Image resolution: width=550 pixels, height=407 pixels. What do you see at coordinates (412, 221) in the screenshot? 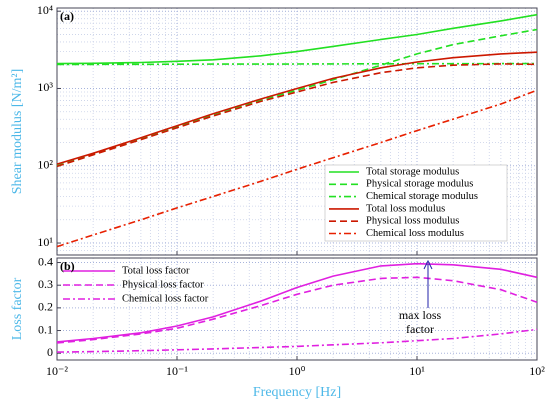
I see `legend-label: Physical loss modulus` at bounding box center [412, 221].